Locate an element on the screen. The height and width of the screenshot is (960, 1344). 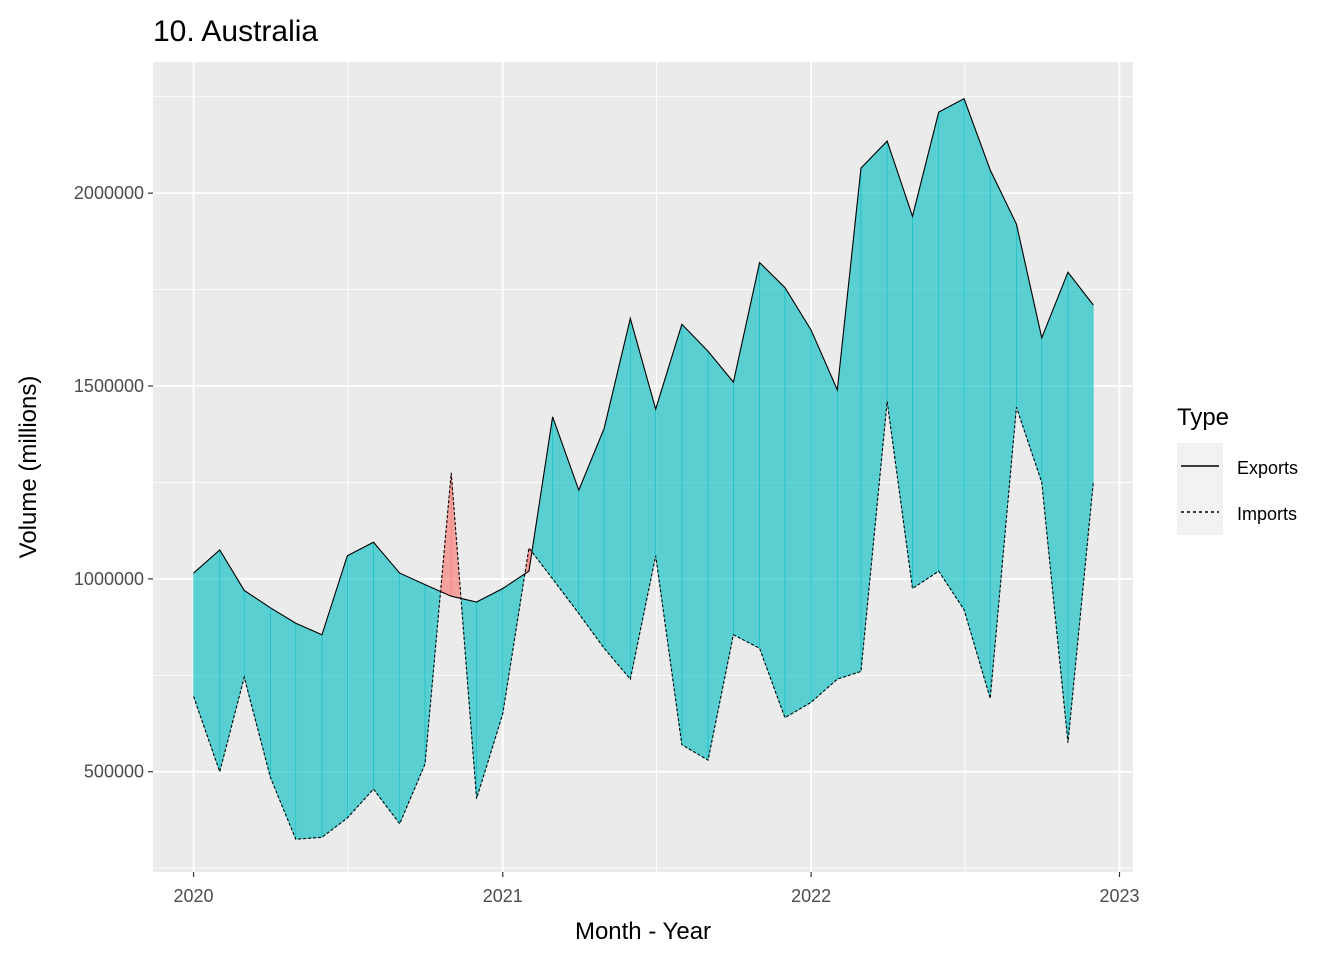
x-axis: 2020 2021 2022 2023 is located at coordinates (657, 889).